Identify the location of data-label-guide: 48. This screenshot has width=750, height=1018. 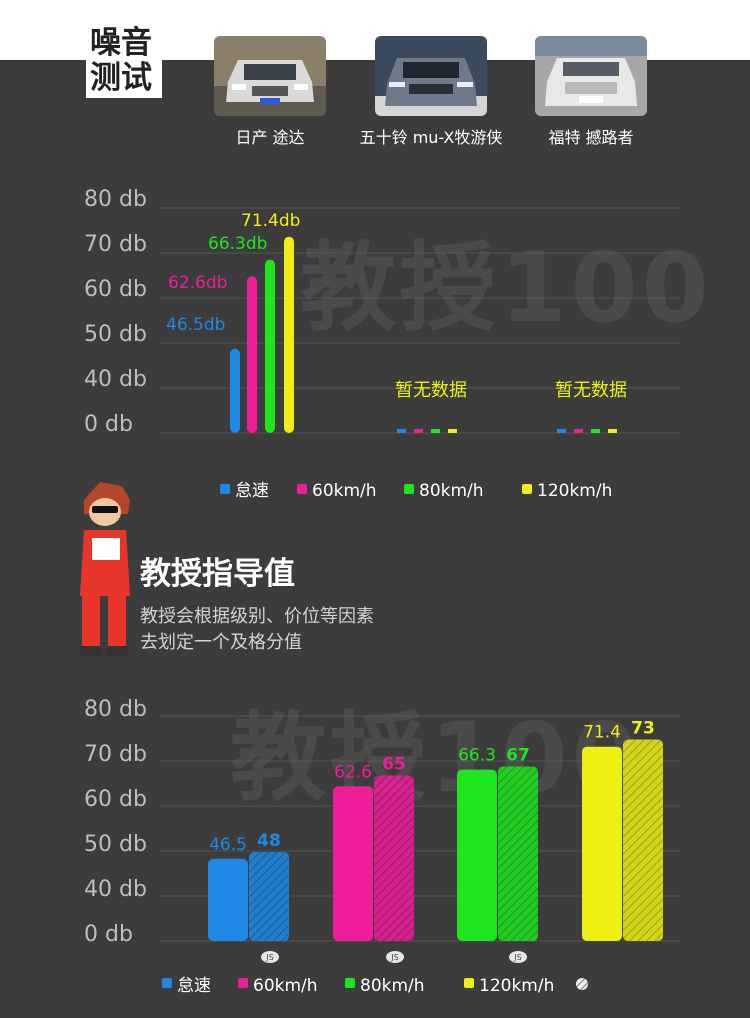
(269, 841).